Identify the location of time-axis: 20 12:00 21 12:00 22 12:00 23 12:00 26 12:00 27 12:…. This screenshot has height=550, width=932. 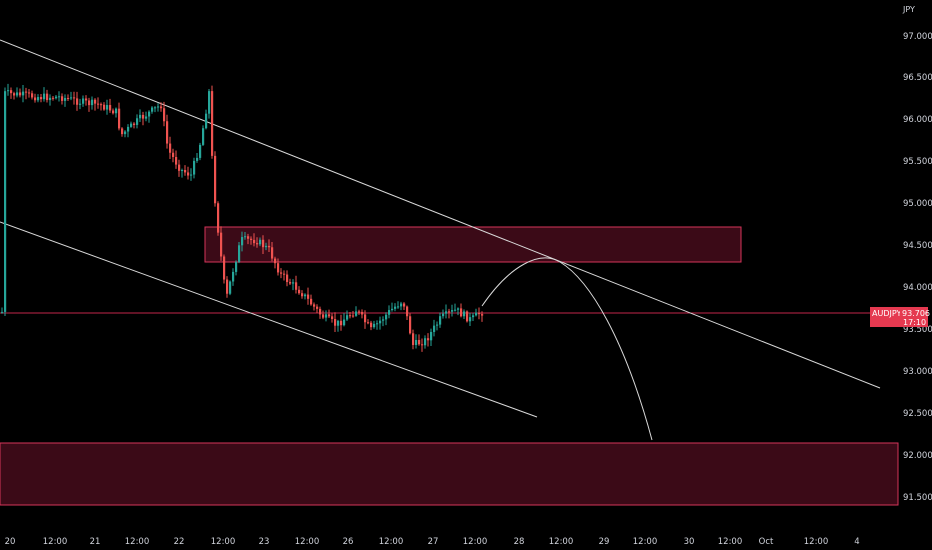
(432, 542).